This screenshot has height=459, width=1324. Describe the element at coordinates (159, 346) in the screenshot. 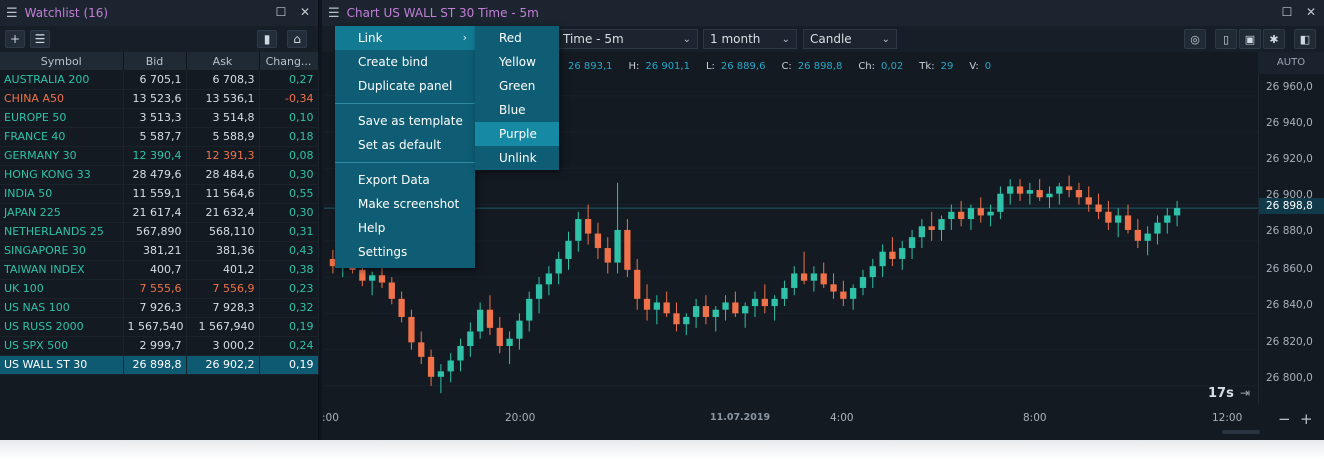

I see `table-row: US SPX 500 2 999,7 3 000,2 0,24` at that location.